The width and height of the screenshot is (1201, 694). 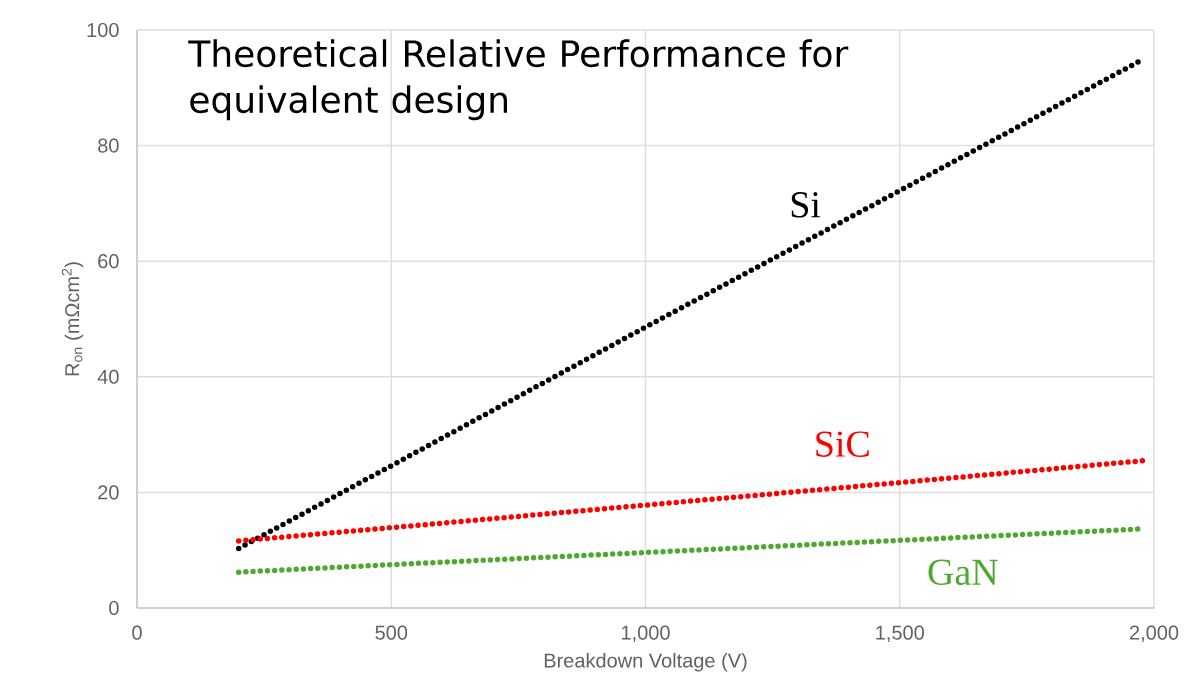 I want to click on x-tick-label: 1,000, so click(x=646, y=634).